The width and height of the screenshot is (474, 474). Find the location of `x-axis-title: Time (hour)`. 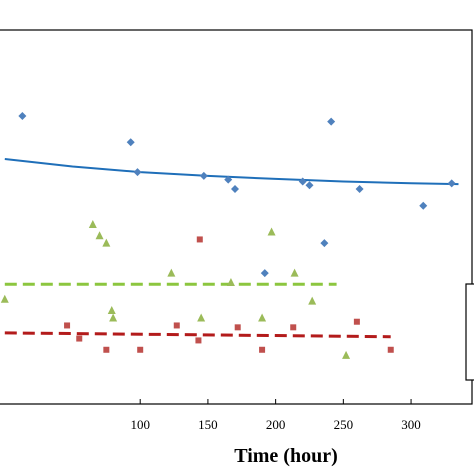

x-axis-title: Time (hour) is located at coordinates (286, 456).